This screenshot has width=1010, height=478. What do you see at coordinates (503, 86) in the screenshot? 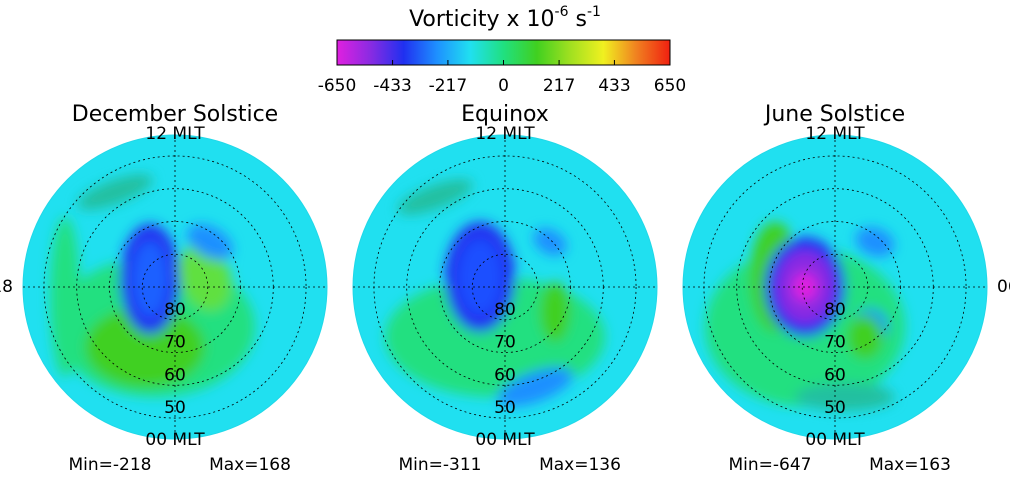
I see `colorbar-tick-label: 0` at bounding box center [503, 86].